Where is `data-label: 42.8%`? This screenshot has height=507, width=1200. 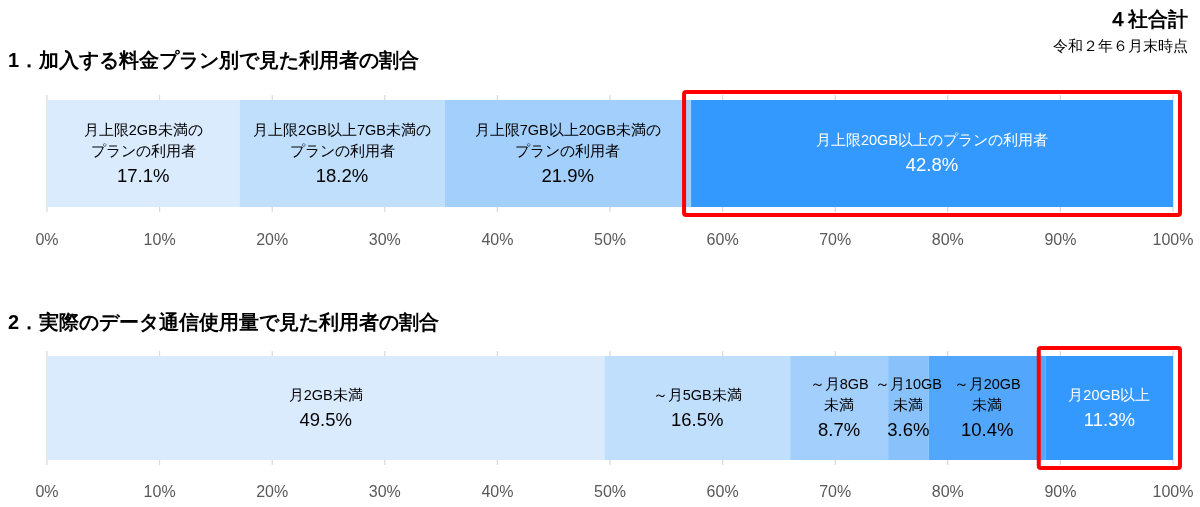
data-label: 42.8% is located at coordinates (932, 164).